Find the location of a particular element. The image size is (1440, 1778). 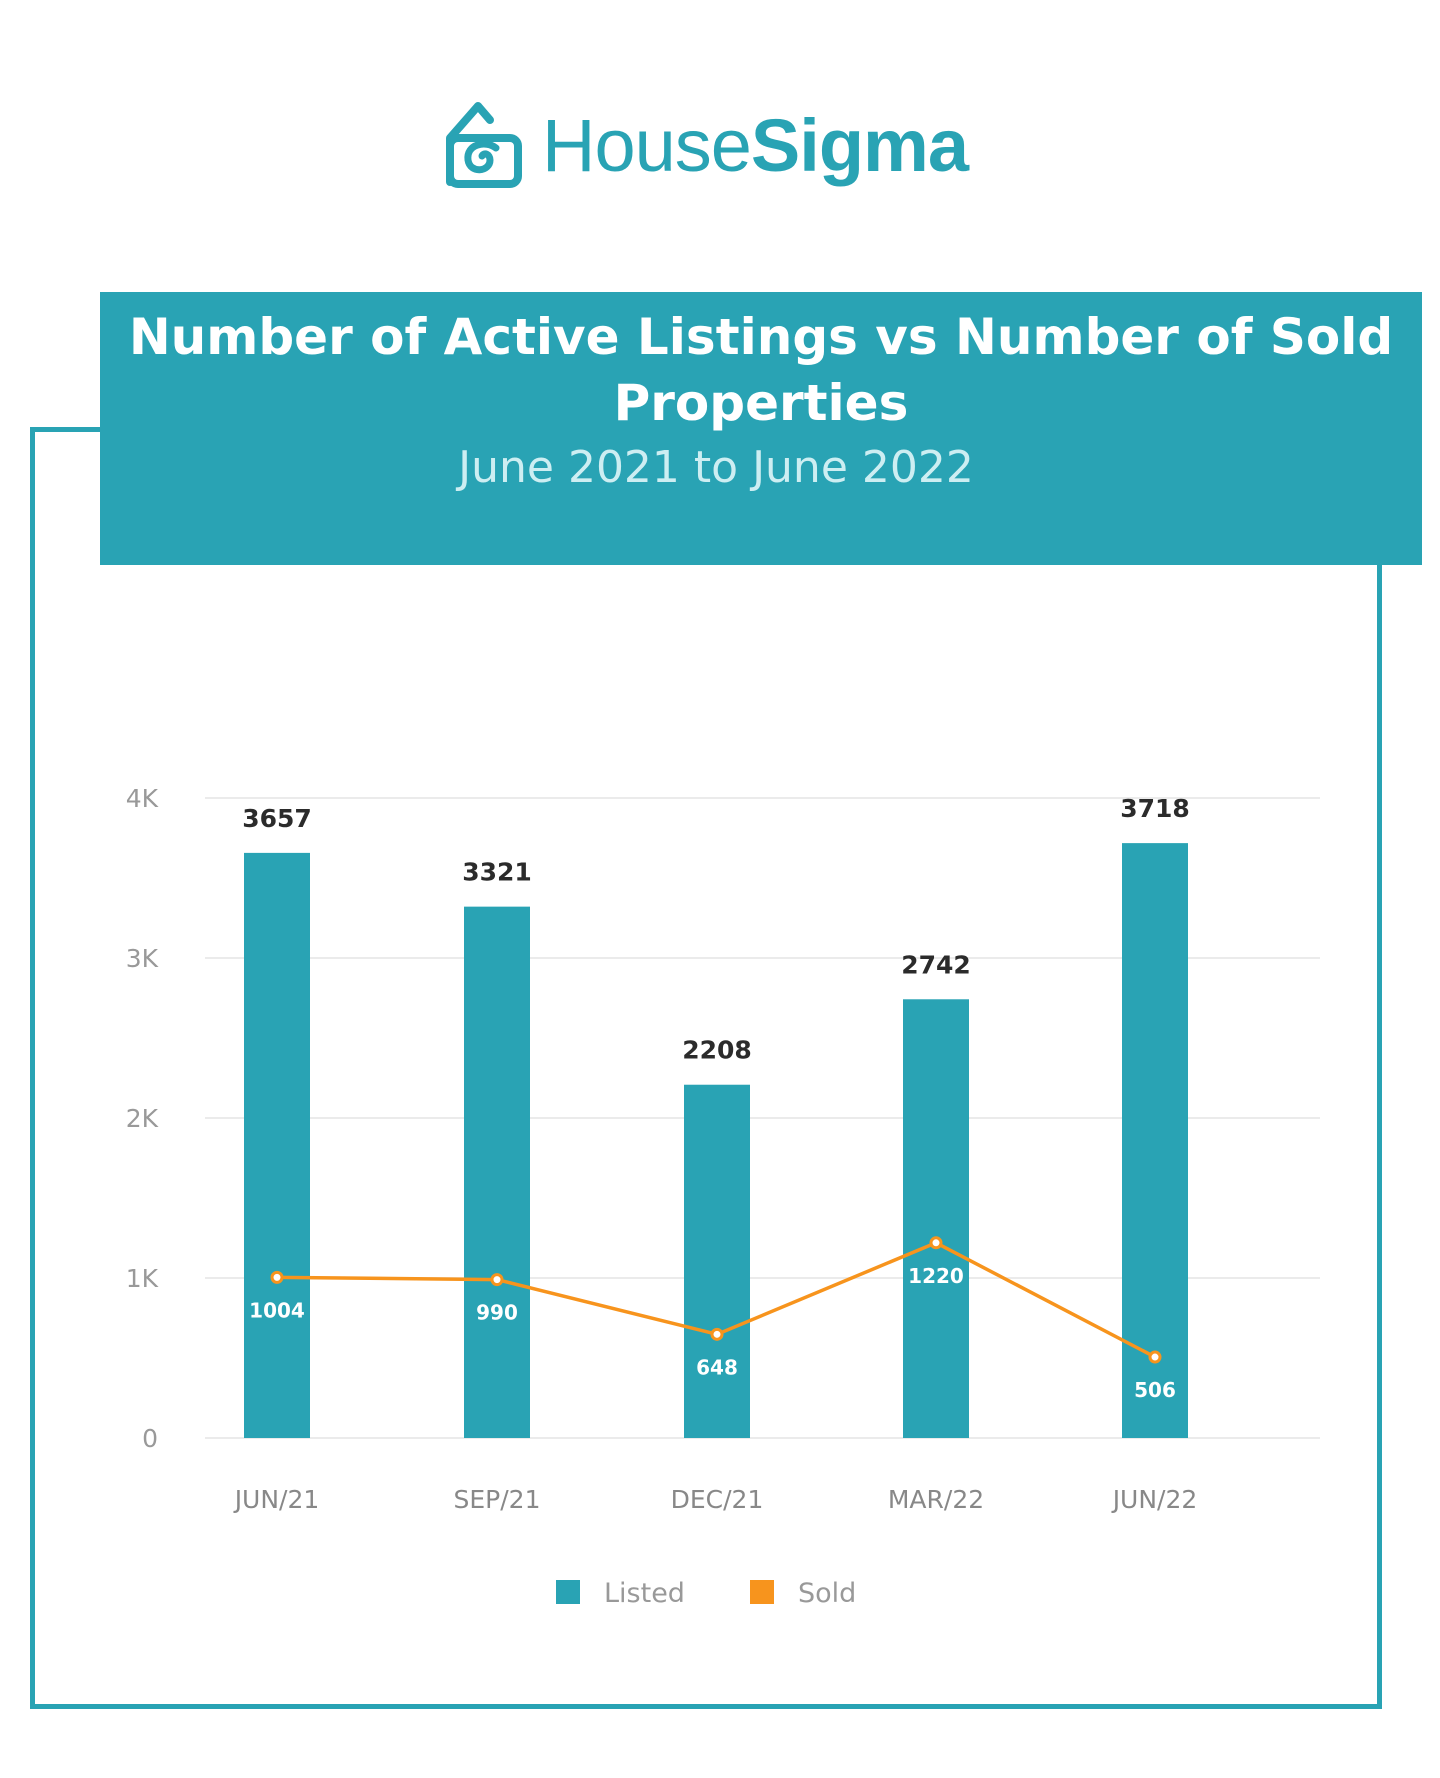

bar-value-label: 2208 is located at coordinates (717, 1050).